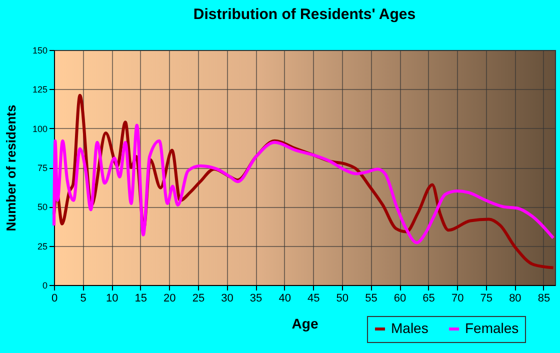  Describe the element at coordinates (428, 298) in the screenshot. I see `x-tick-label: 65` at that location.